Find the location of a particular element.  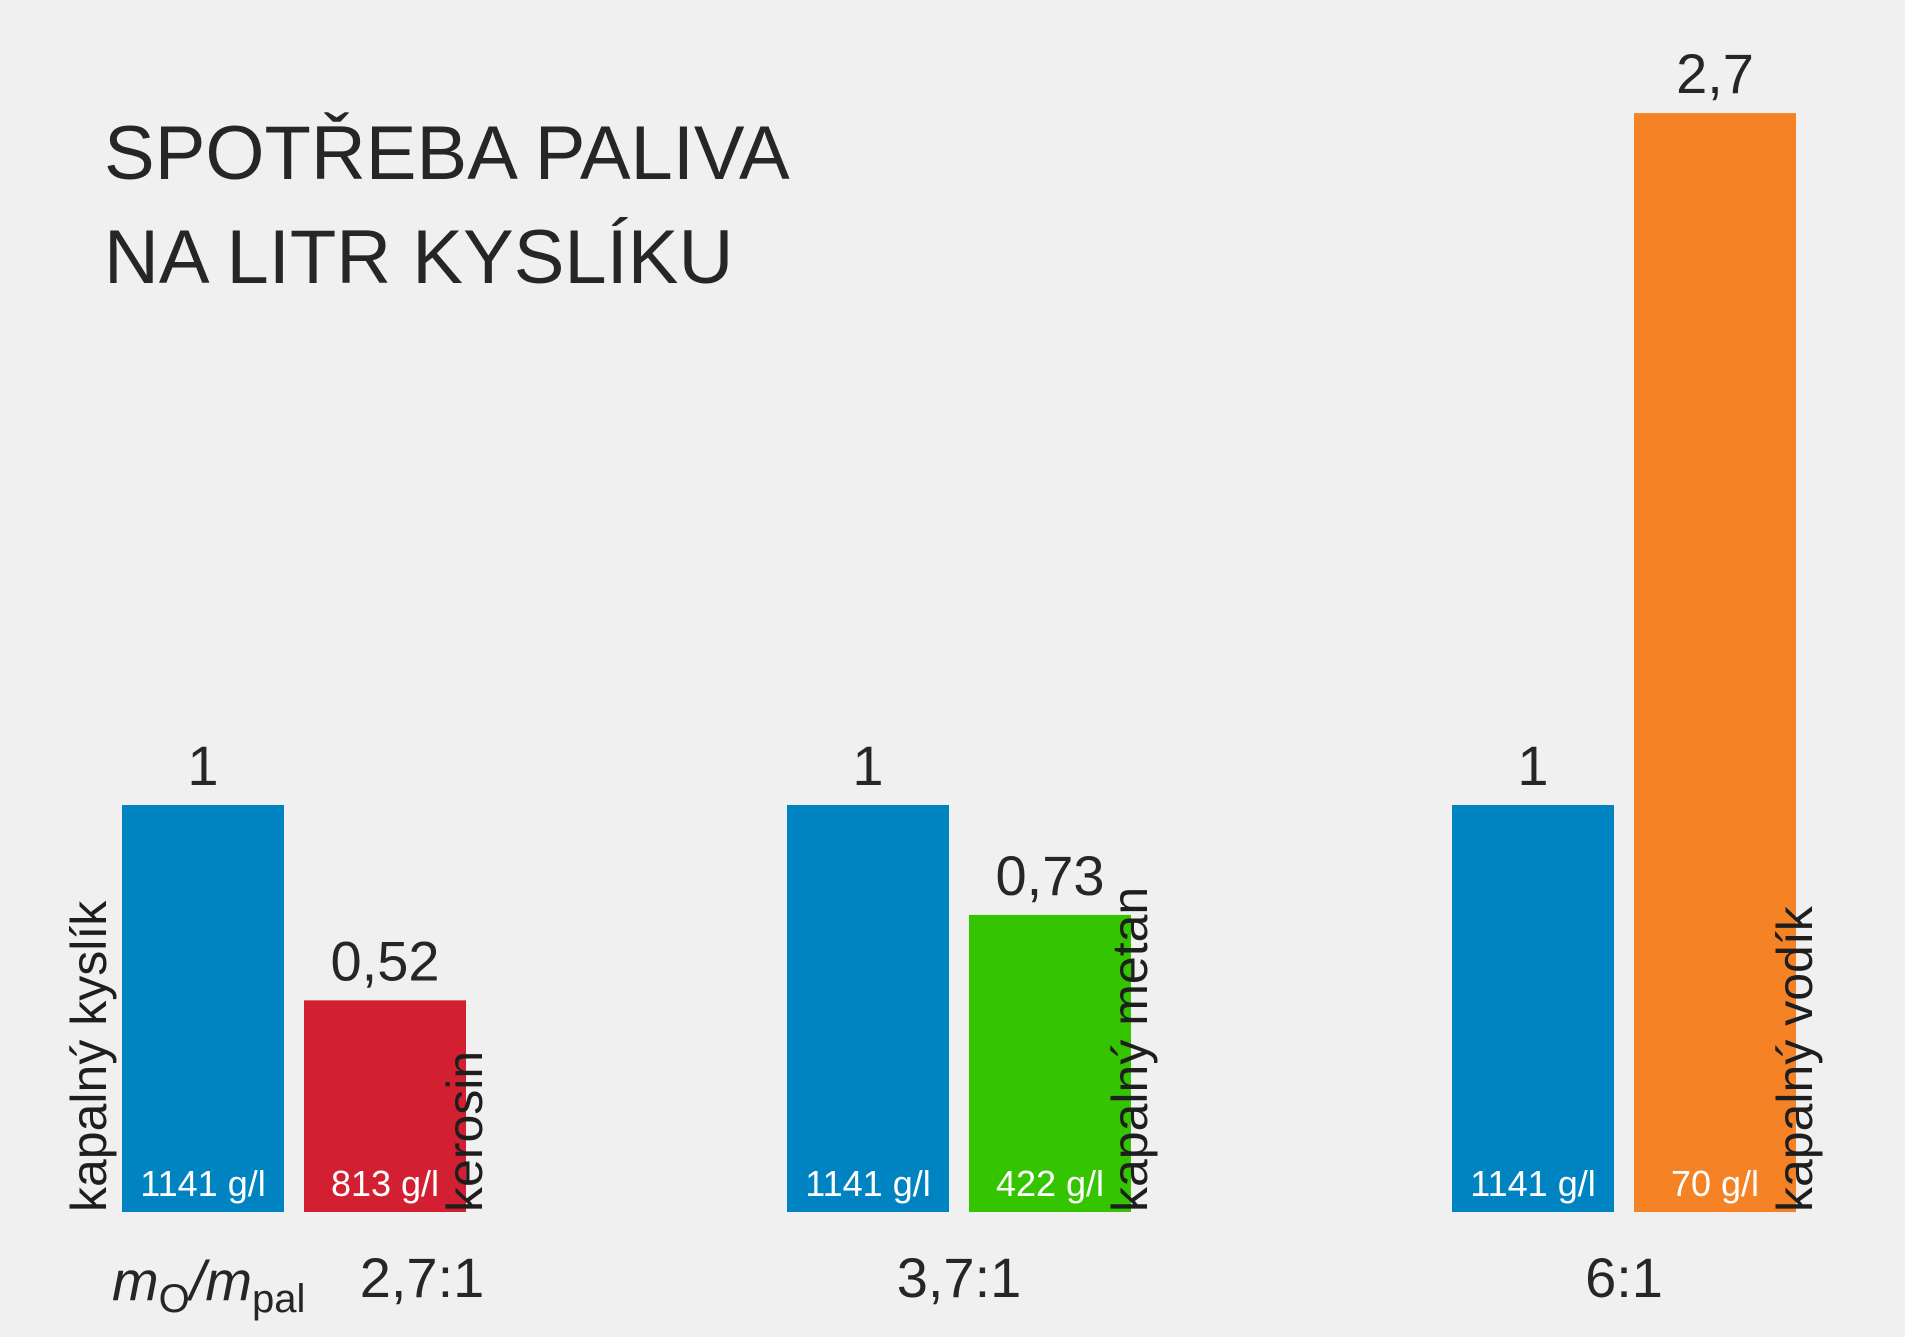

chart-title-line-1: SPOTŘEBA PALIVA is located at coordinates (447, 153).